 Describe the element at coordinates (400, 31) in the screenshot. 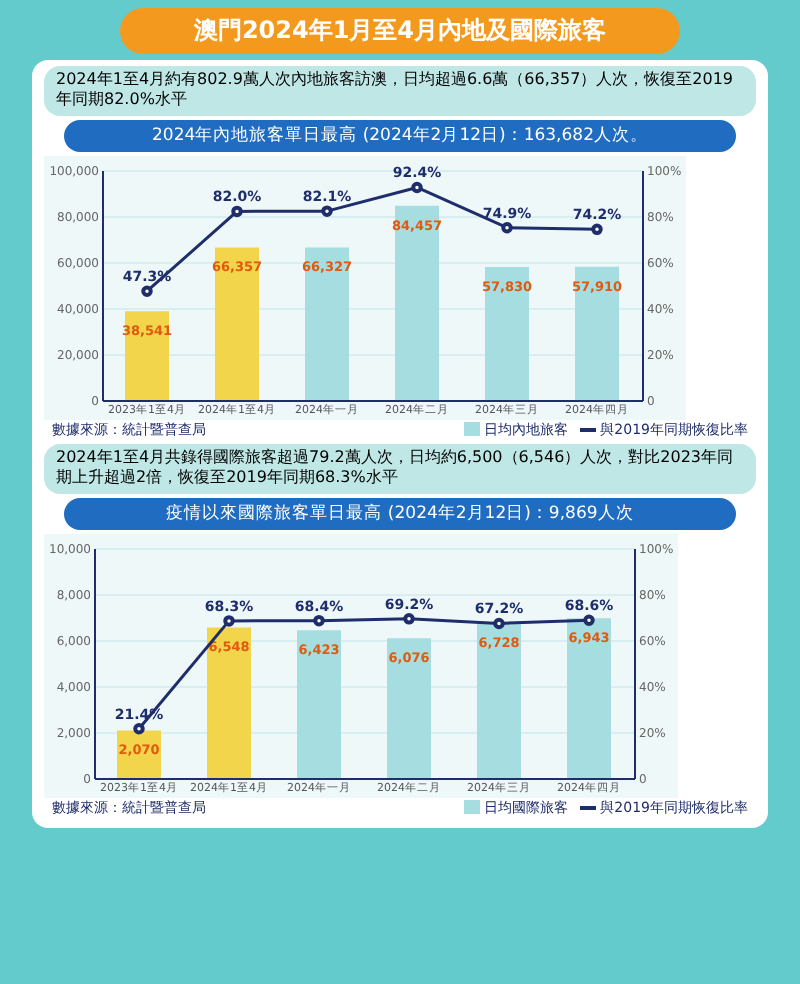

I see `chart-title: 澳門2024年1月至4月內地及國際旅客` at that location.